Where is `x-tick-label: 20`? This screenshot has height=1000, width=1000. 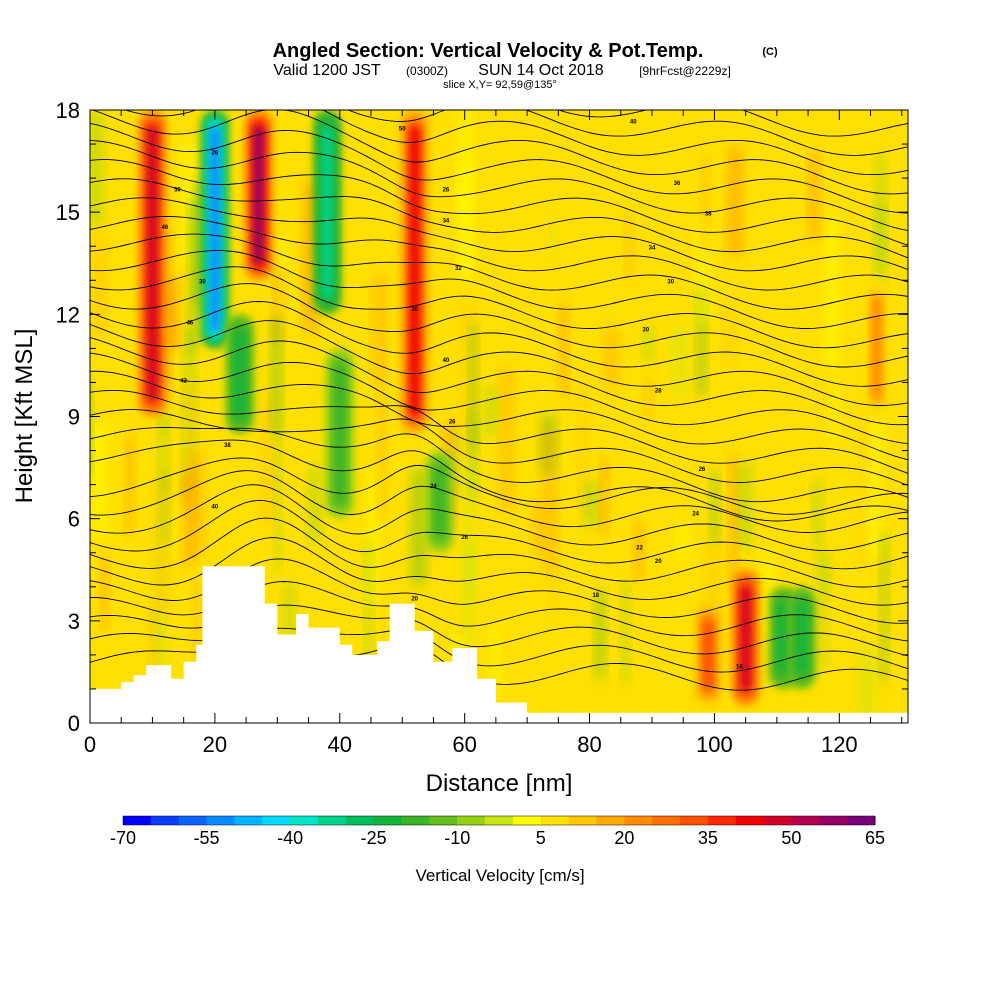 x-tick-label: 20 is located at coordinates (215, 744).